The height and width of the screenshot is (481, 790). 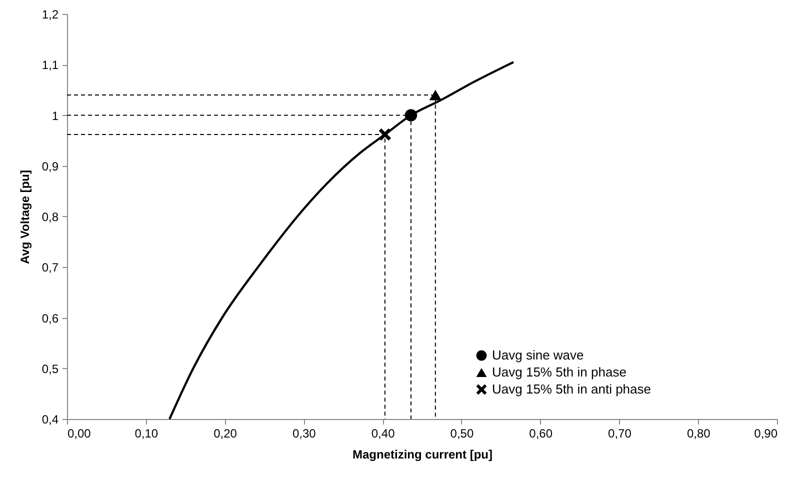 I want to click on x-tick-label: 0,50, so click(x=462, y=433).